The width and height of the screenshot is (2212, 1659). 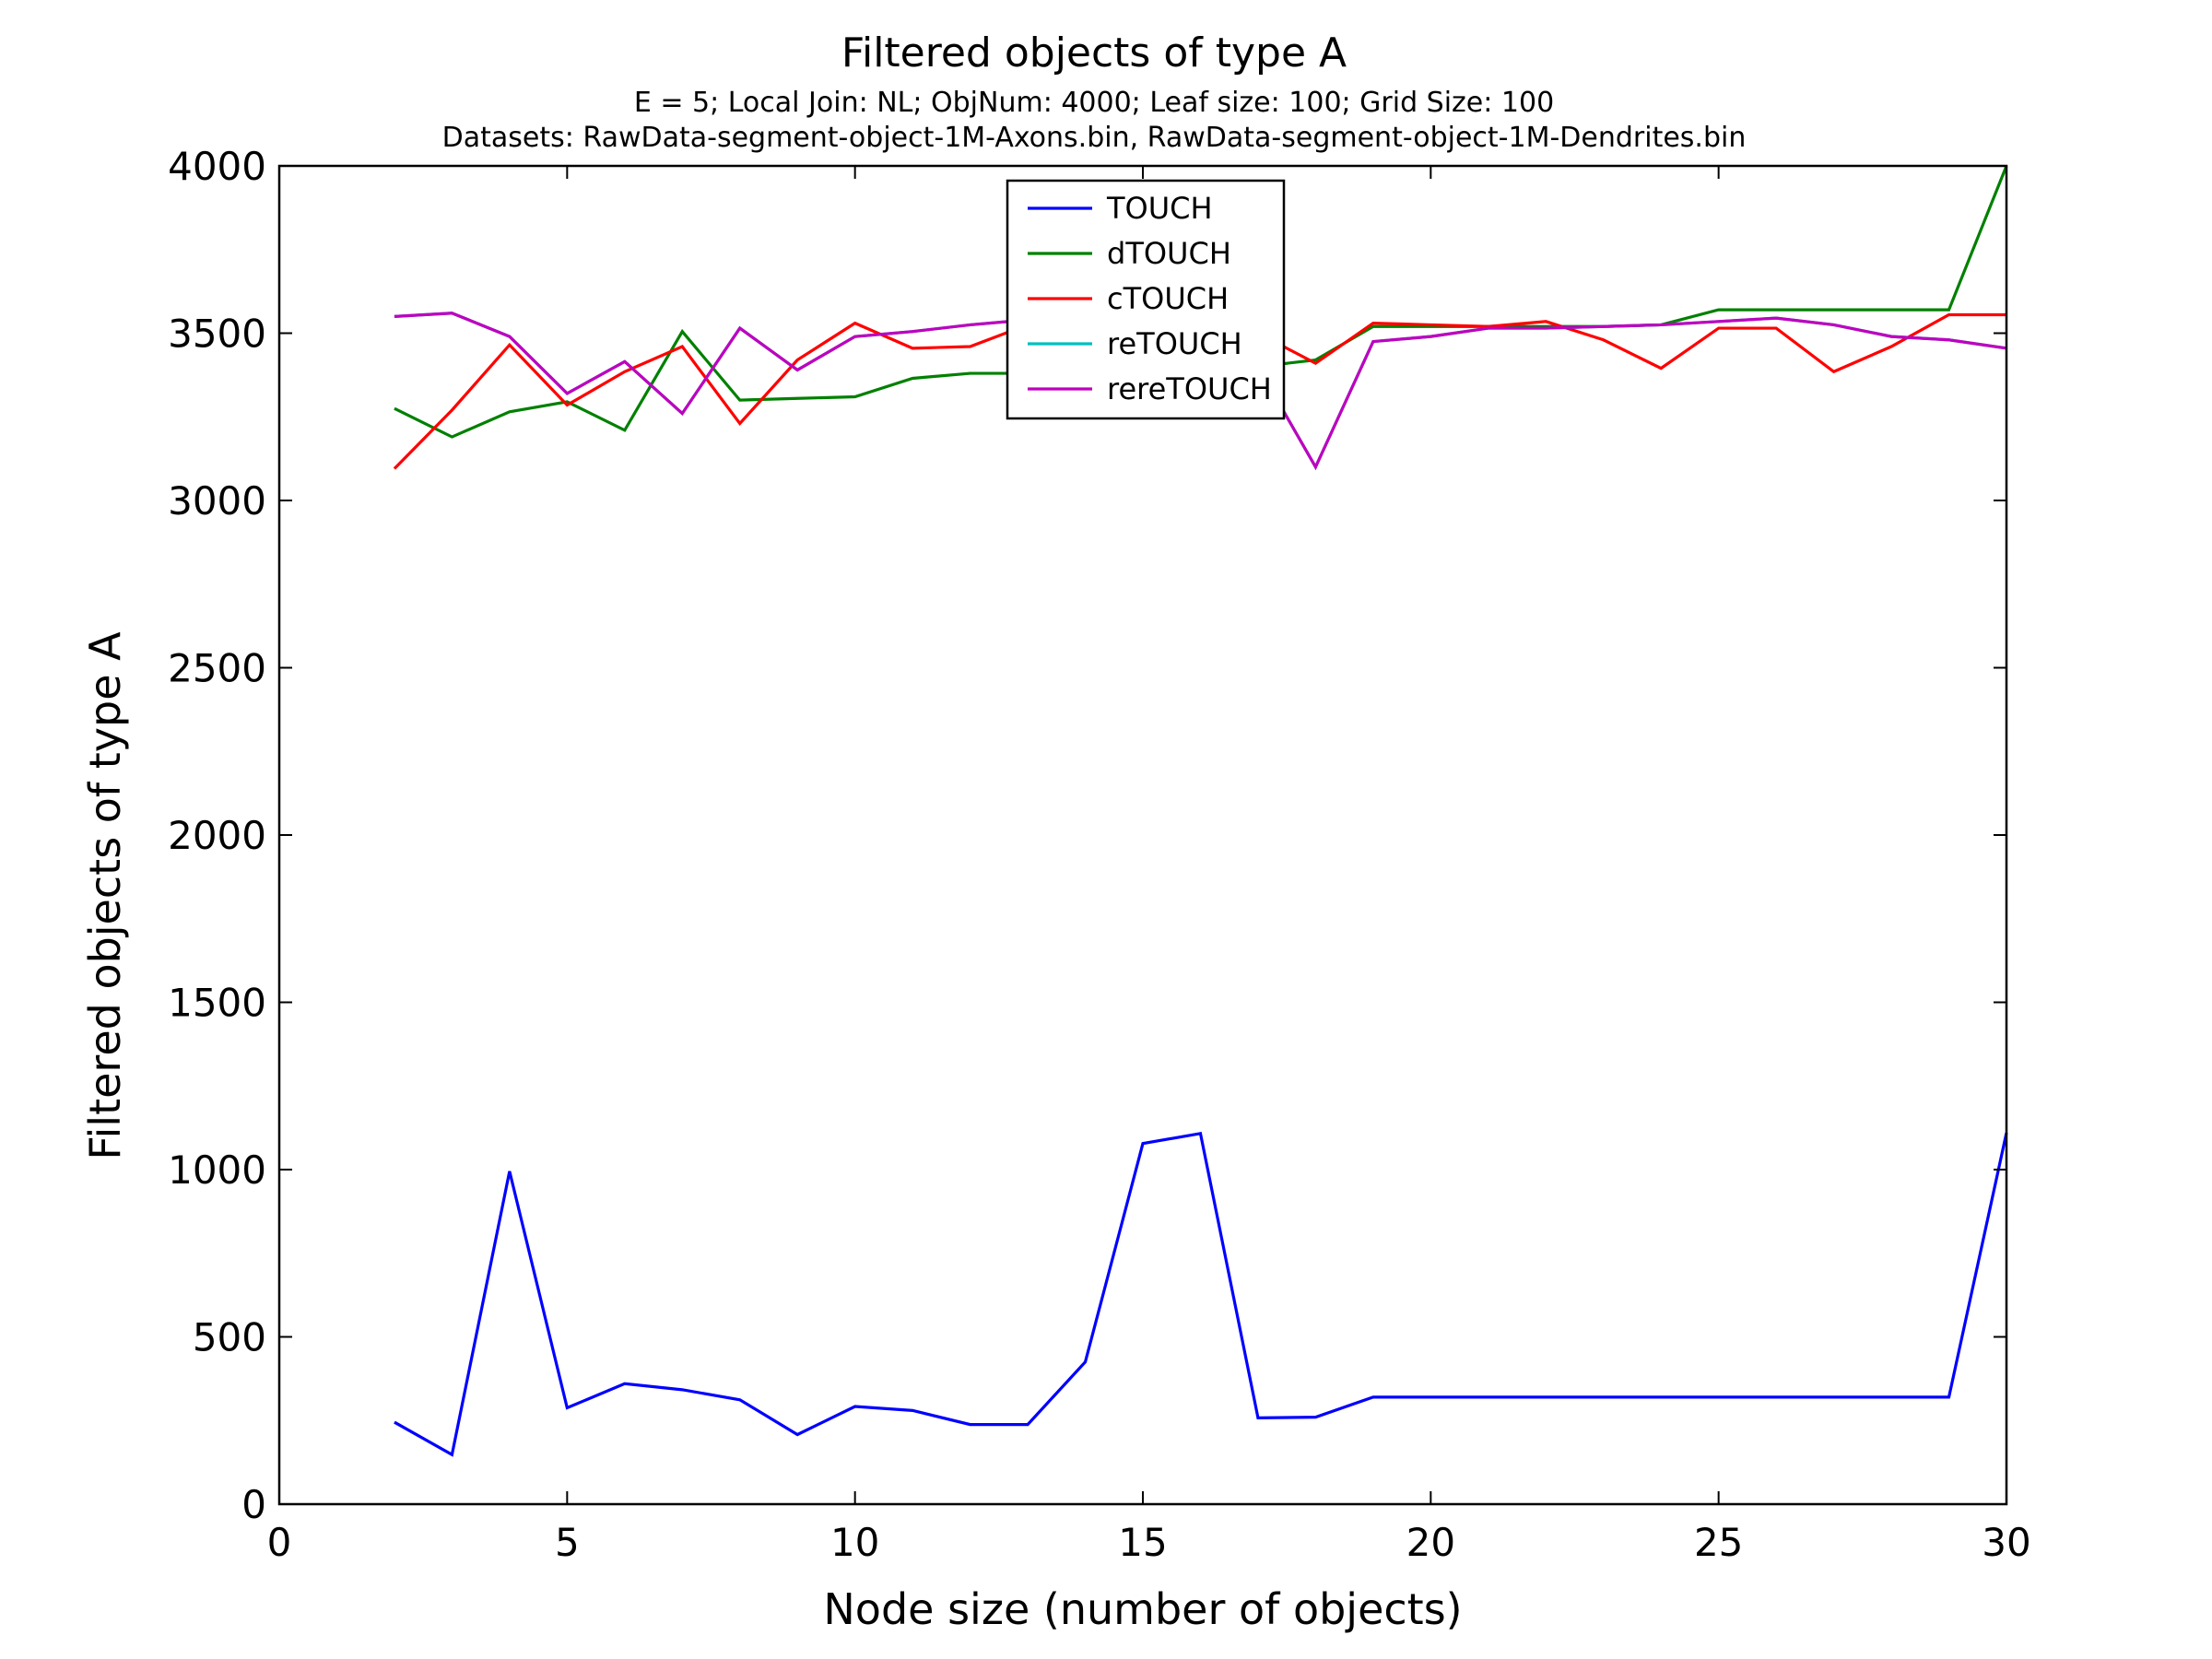 What do you see at coordinates (1430, 1542) in the screenshot?
I see `x-tick-label: 20` at bounding box center [1430, 1542].